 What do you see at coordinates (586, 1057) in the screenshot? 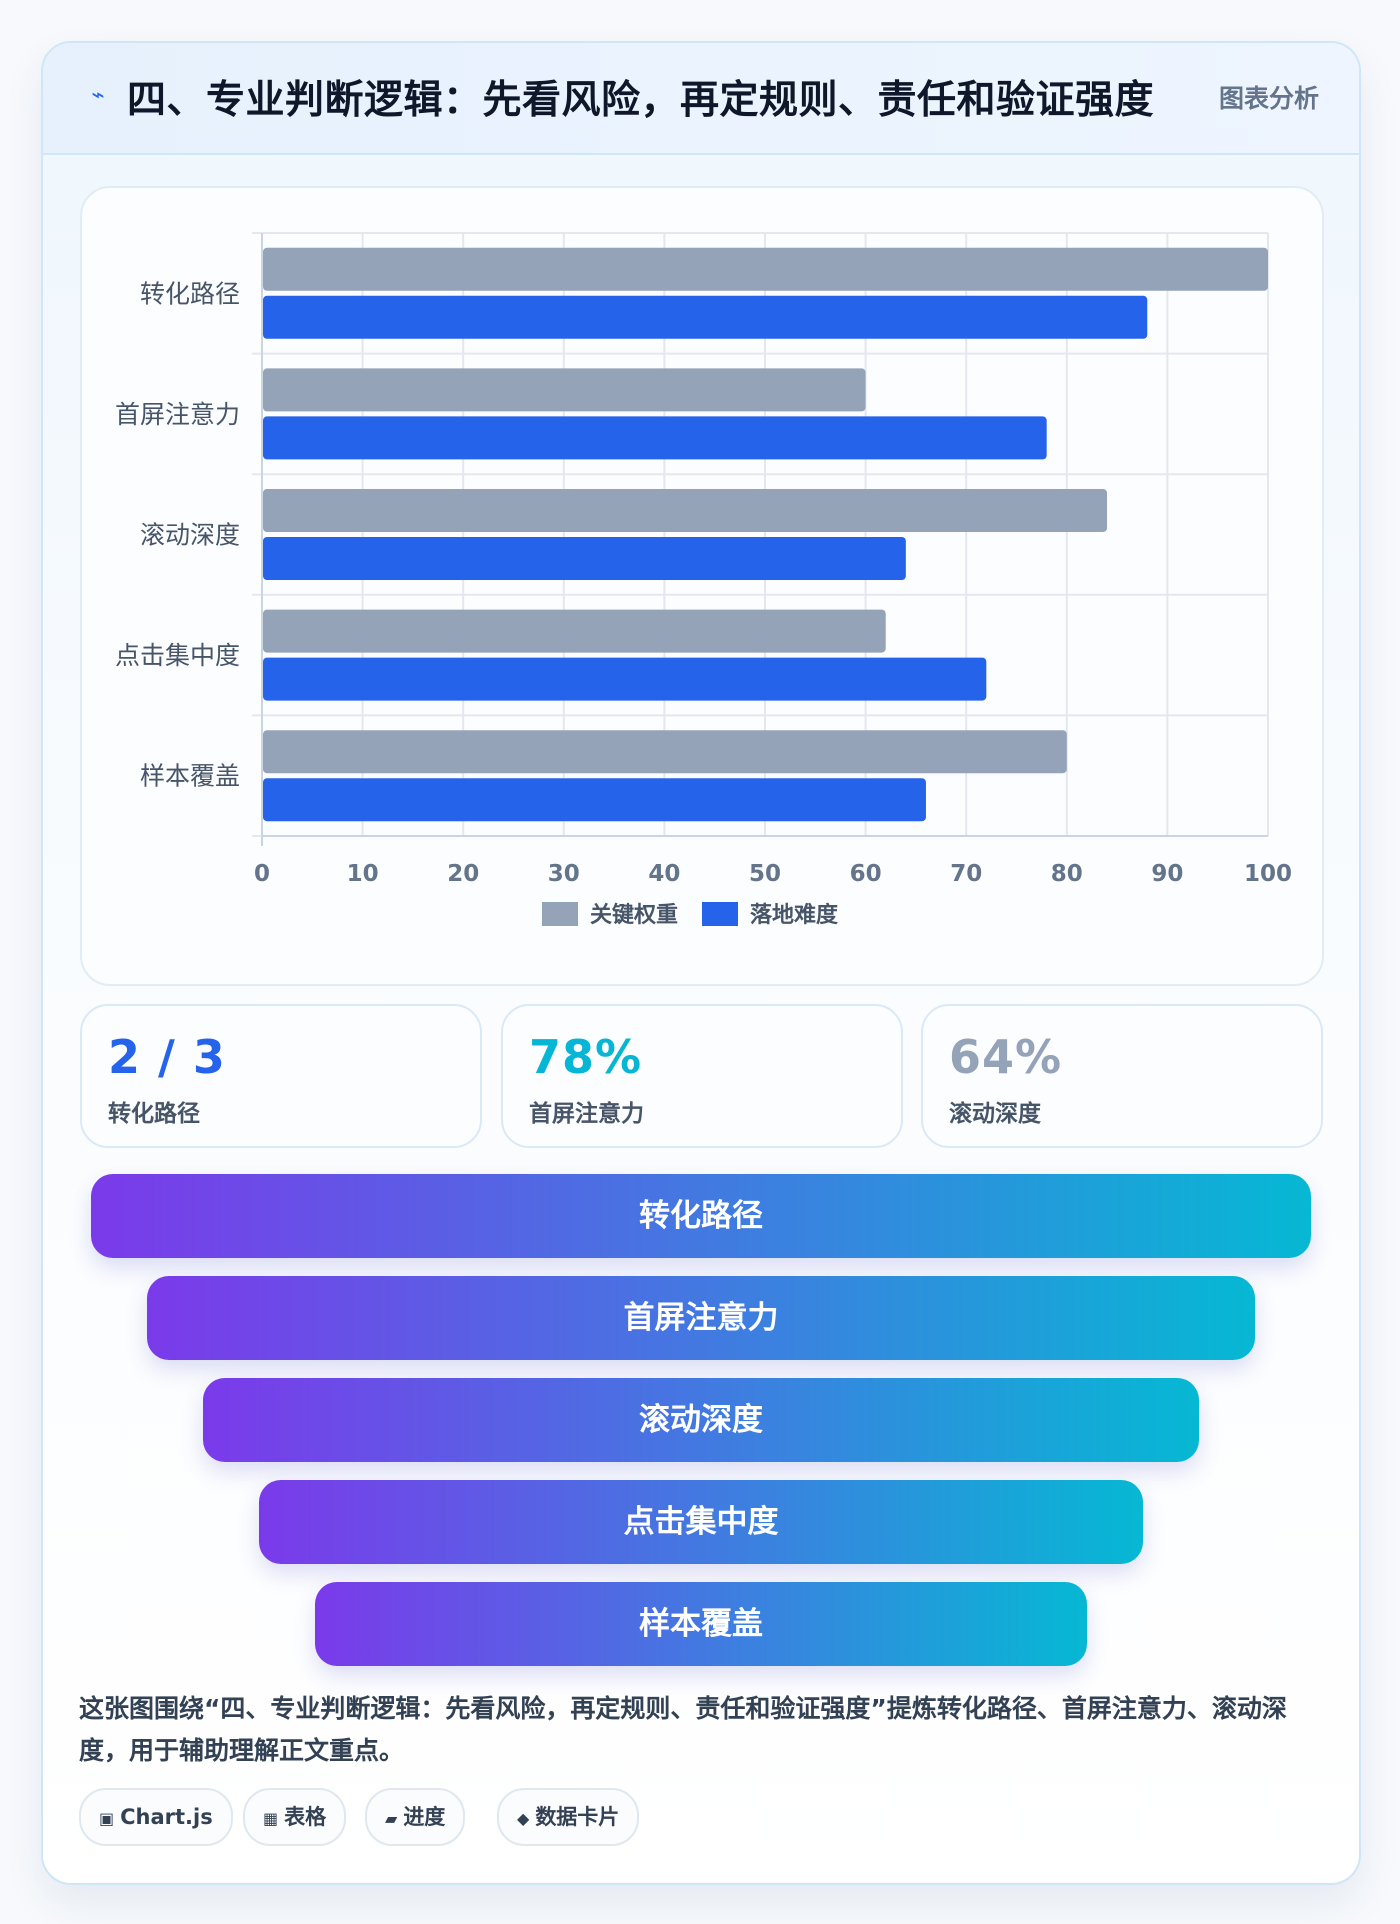
I see `stat-value: 78%` at bounding box center [586, 1057].